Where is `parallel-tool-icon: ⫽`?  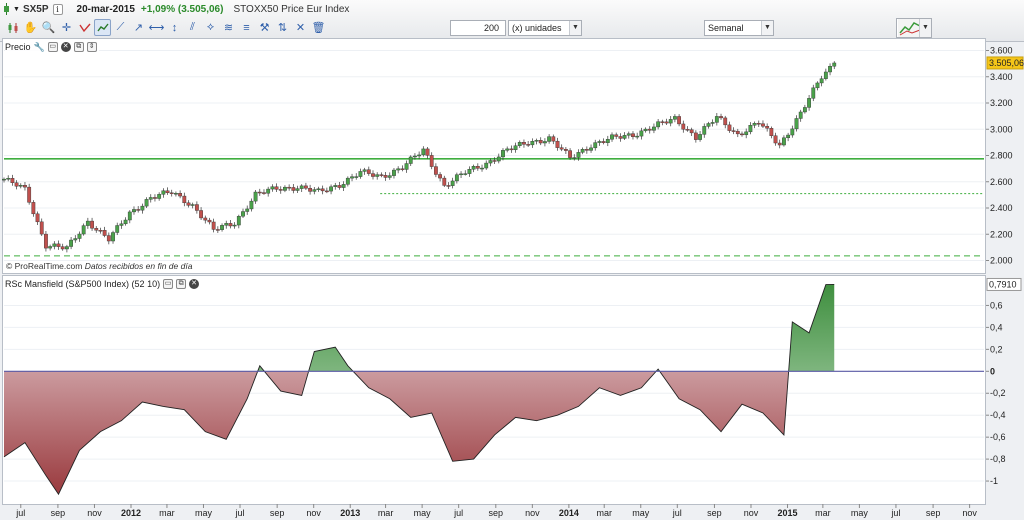 parallel-tool-icon: ⫽ is located at coordinates (192, 27).